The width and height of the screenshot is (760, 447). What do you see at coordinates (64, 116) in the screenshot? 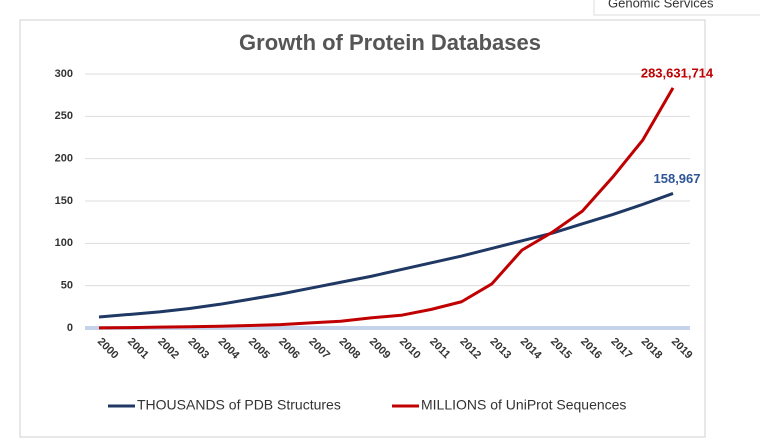
I see `y-tick-label: 250` at bounding box center [64, 116].